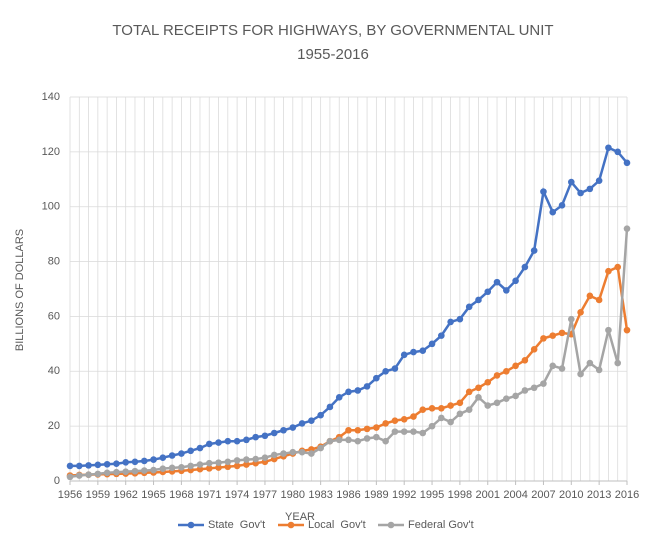  I want to click on x-tick-label: 1977, so click(265, 495).